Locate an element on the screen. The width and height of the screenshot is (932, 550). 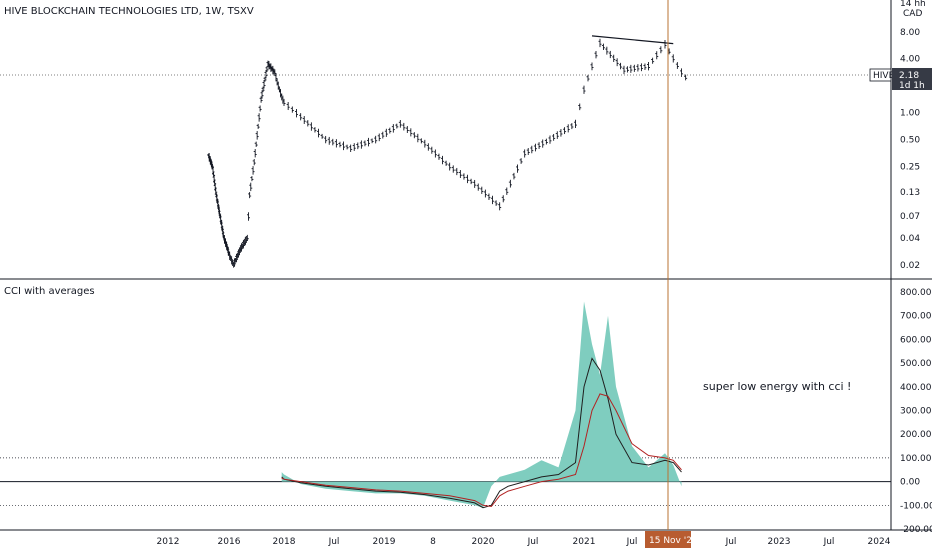
countdown-label: 14 hh is located at coordinates (913, 4).